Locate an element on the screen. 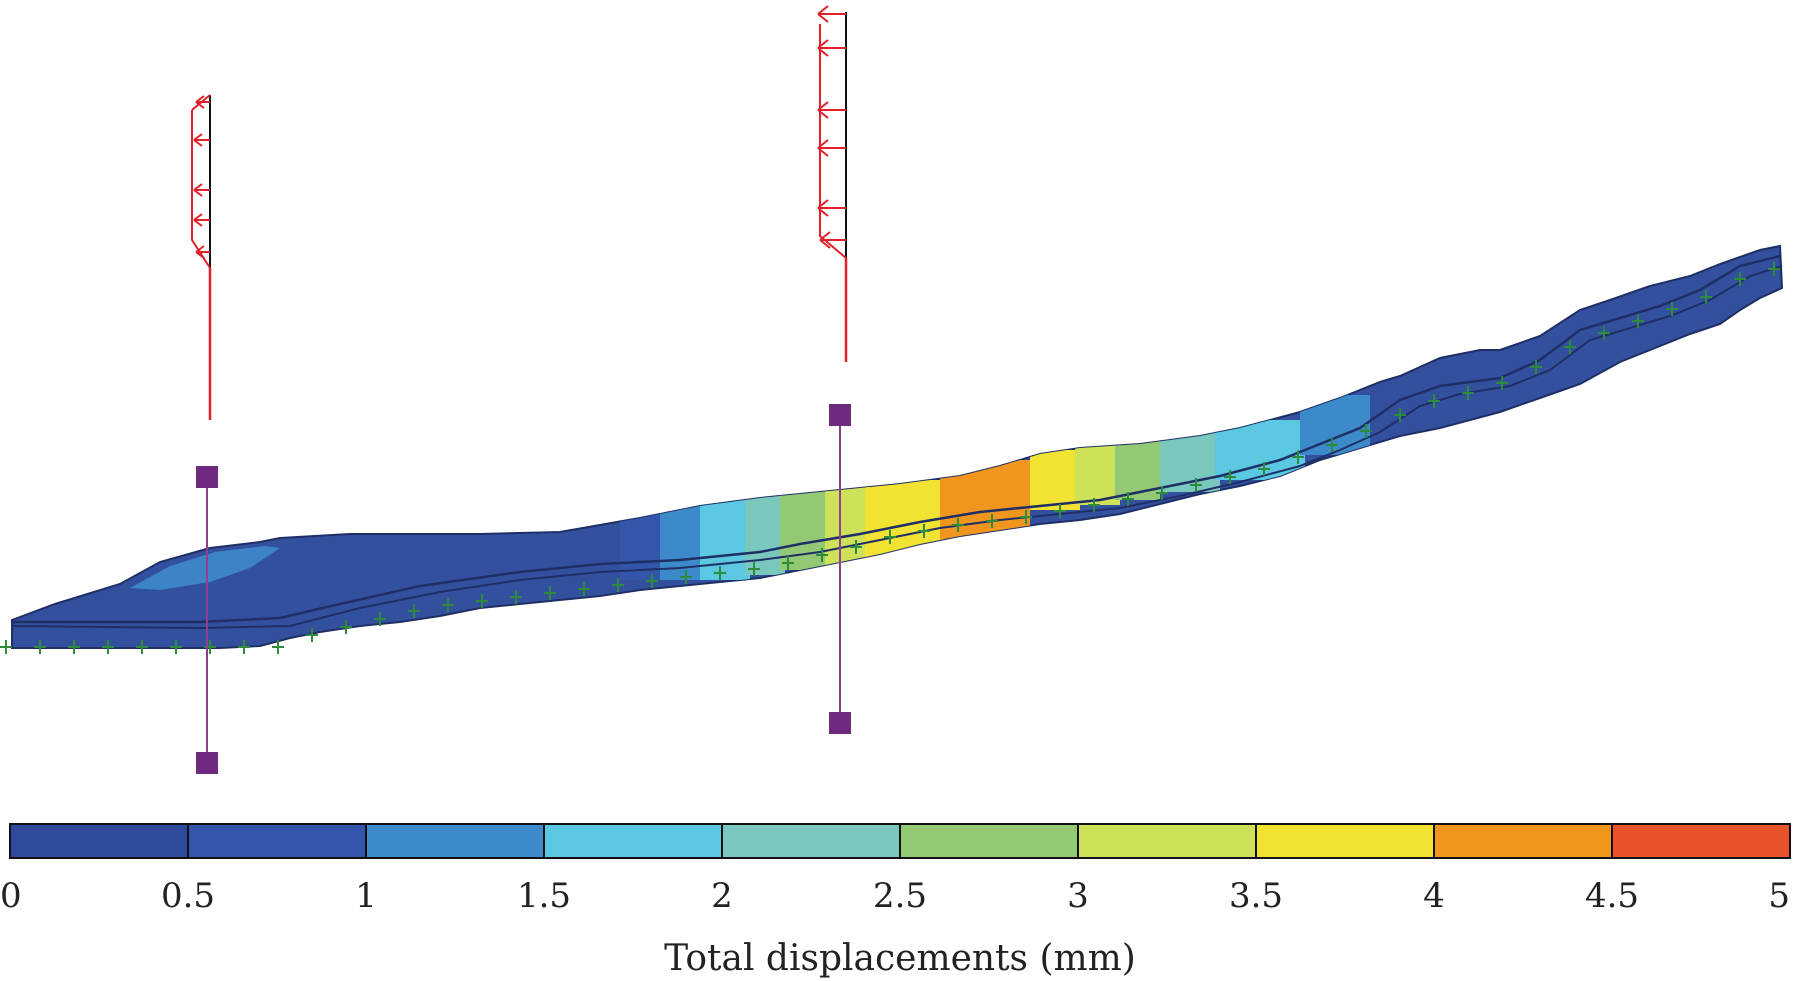  contour-left-band is located at coordinates (205, 568).